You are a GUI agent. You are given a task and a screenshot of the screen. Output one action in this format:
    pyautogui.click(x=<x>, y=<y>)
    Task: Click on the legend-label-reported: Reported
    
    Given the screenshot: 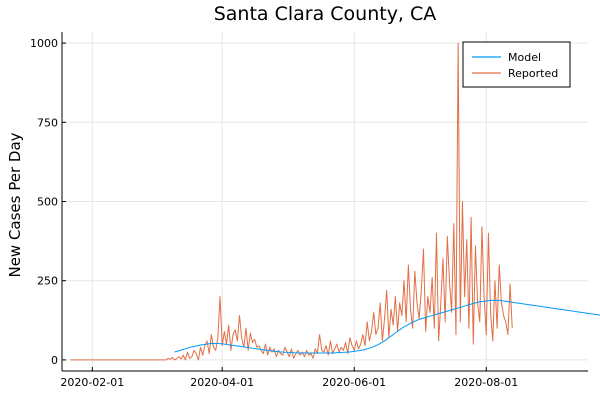 What is the action you would take?
    pyautogui.click(x=533, y=73)
    